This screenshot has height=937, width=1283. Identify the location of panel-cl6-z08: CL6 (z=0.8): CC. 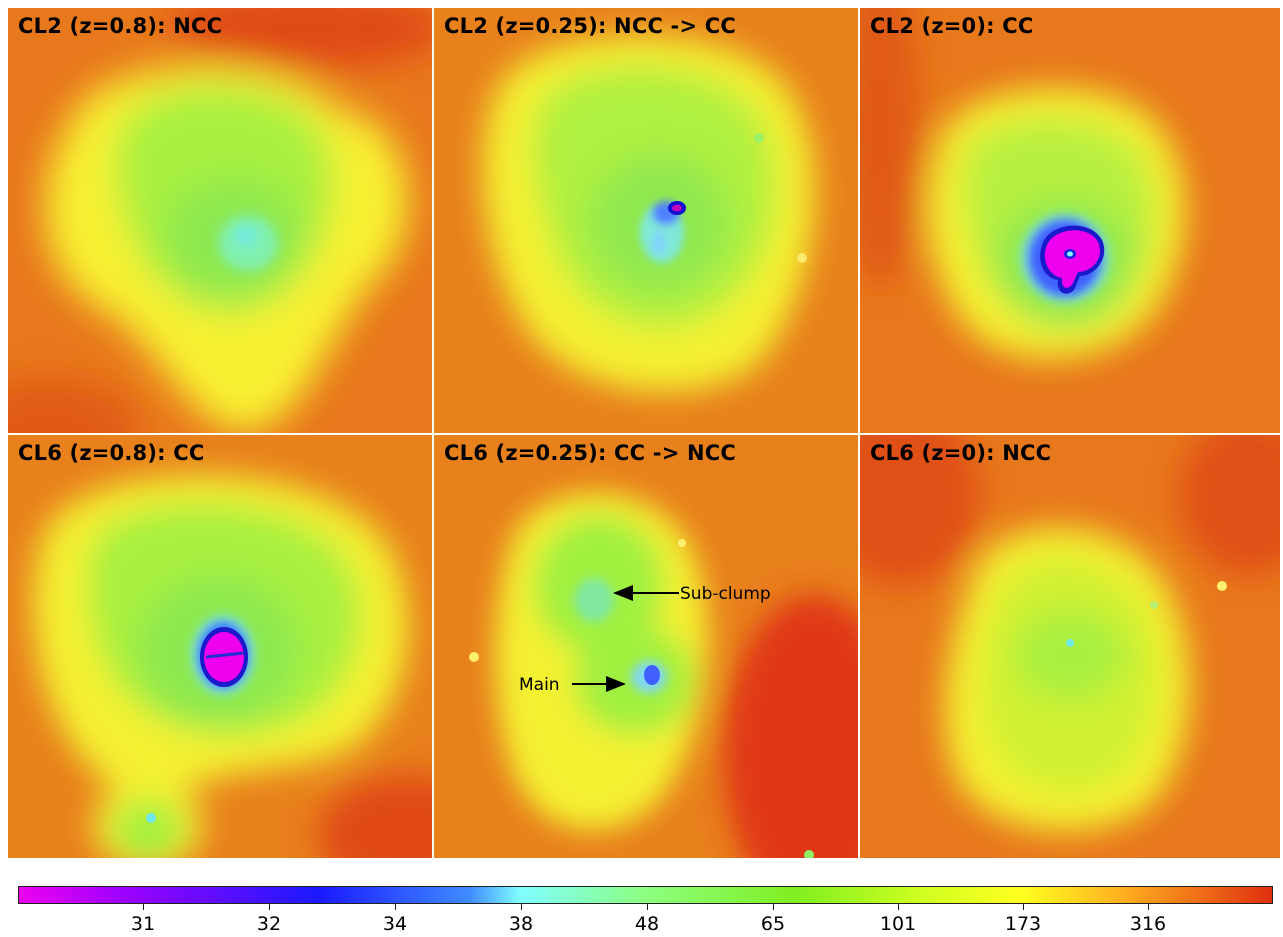
(220, 646).